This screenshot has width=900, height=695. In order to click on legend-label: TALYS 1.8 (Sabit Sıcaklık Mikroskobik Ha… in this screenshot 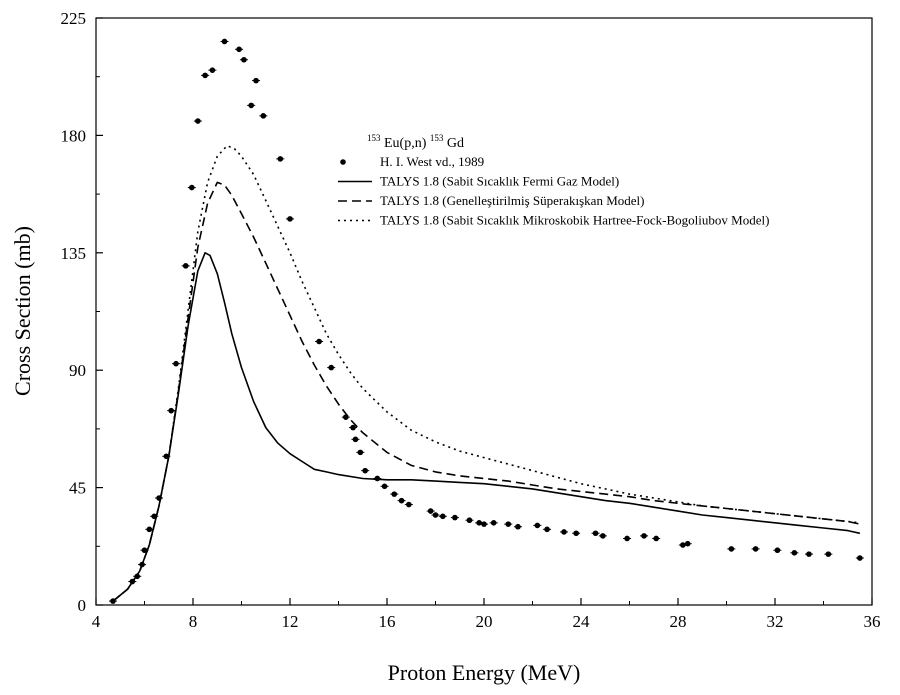, I will do `click(574, 220)`.